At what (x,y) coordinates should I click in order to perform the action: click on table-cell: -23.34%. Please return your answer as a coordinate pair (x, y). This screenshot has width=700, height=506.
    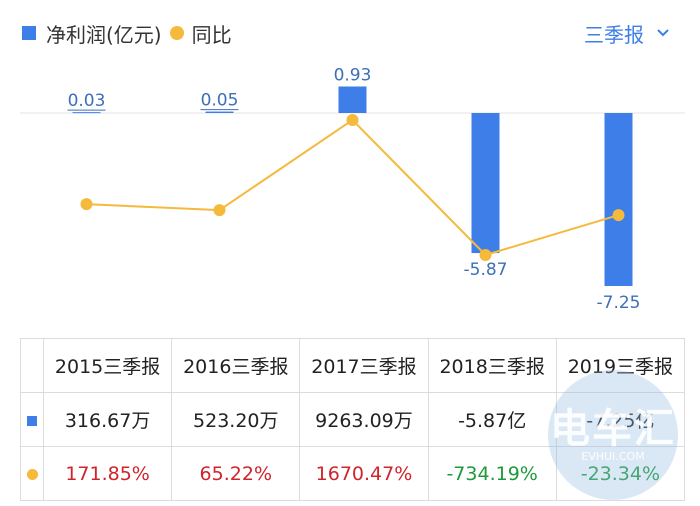
    Looking at the image, I should click on (620, 473).